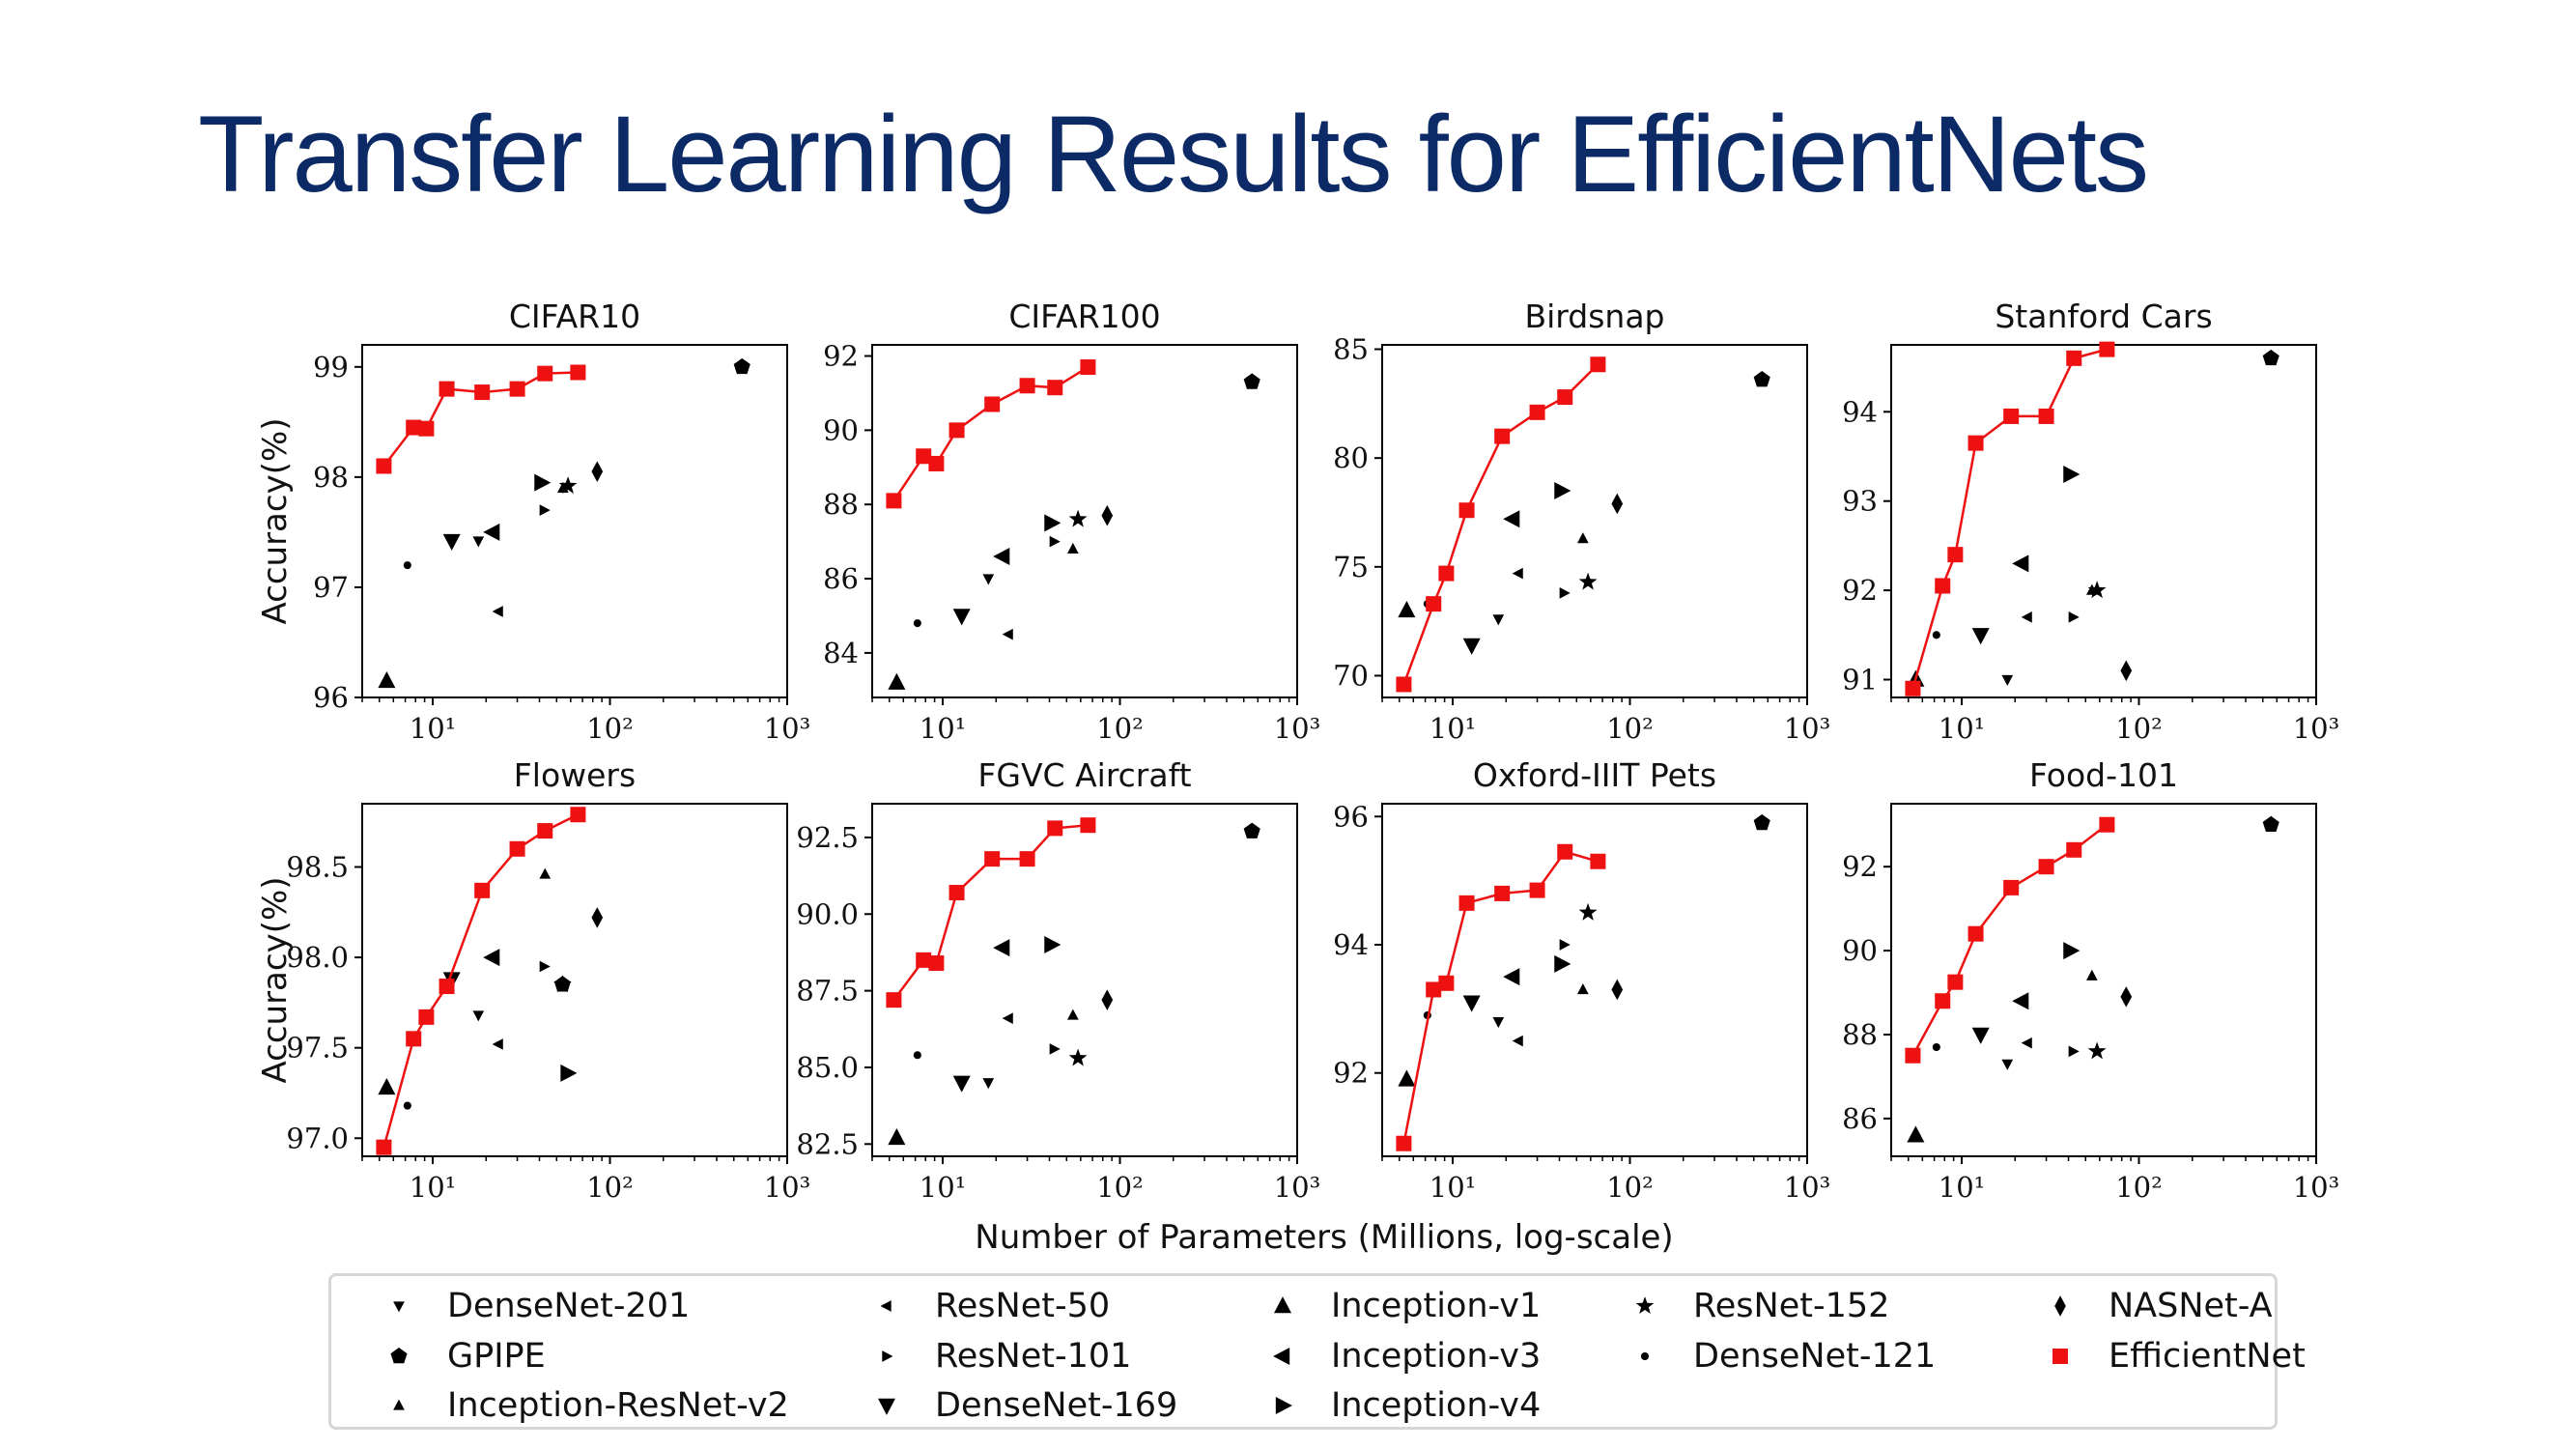 This screenshot has height=1449, width=2576. I want to click on y-tick-label: 90, so click(1860, 950).